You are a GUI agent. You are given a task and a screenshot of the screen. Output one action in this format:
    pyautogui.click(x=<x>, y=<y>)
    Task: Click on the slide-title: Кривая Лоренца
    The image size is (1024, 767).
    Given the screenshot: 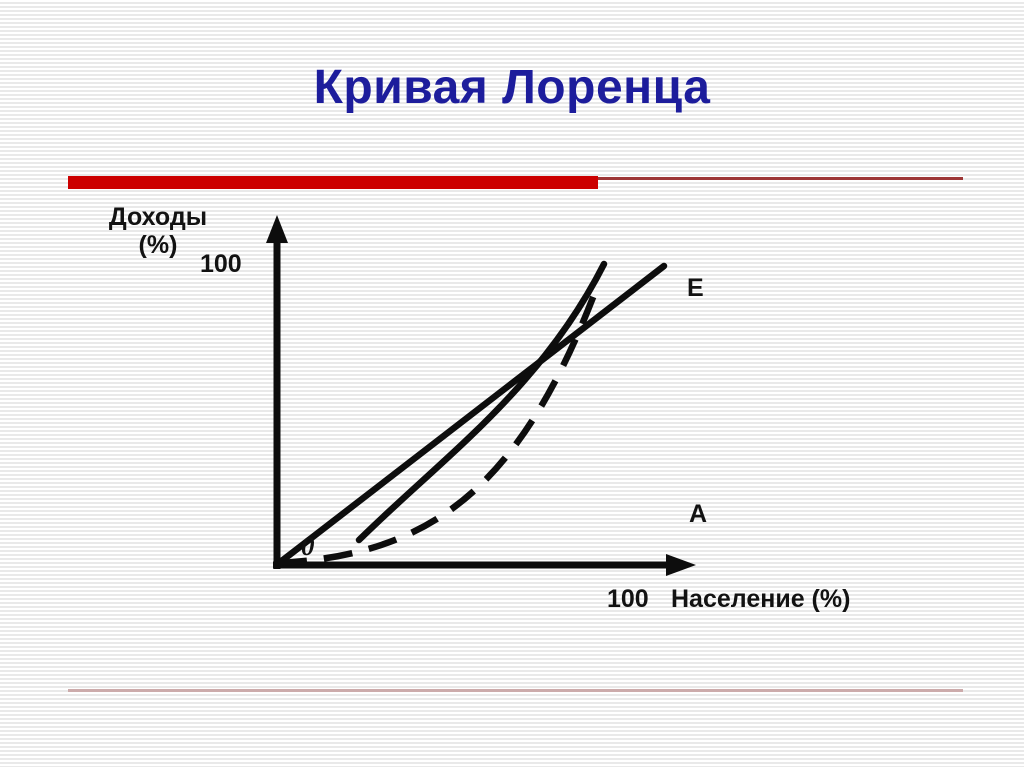 What is the action you would take?
    pyautogui.click(x=512, y=87)
    